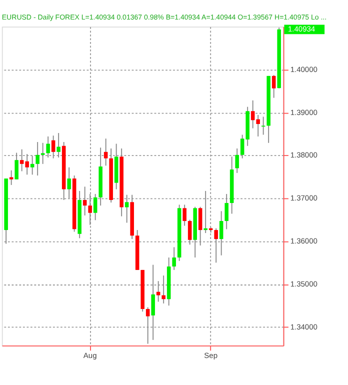 The width and height of the screenshot is (348, 385). I want to click on y-tick-label: 1.34000, so click(304, 327).